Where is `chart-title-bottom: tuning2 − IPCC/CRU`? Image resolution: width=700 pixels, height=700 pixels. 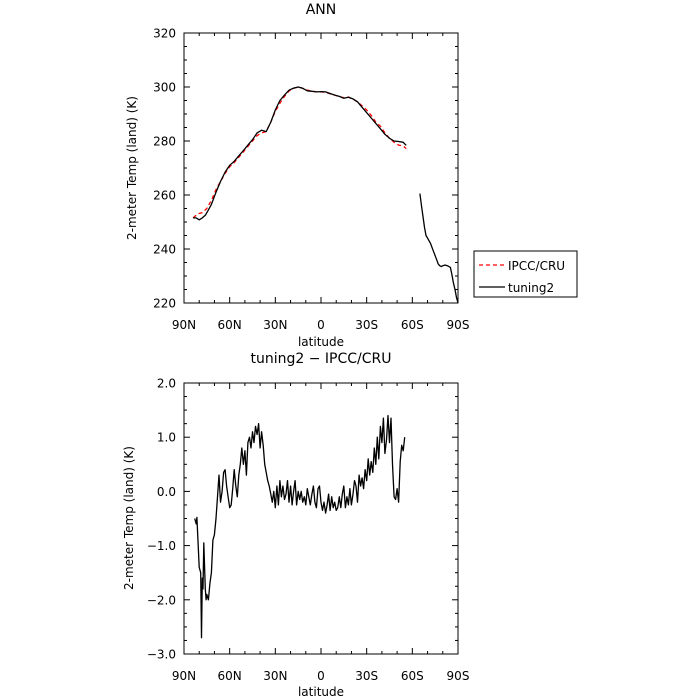
chart-title-bottom: tuning2 − IPCC/CRU is located at coordinates (320, 359).